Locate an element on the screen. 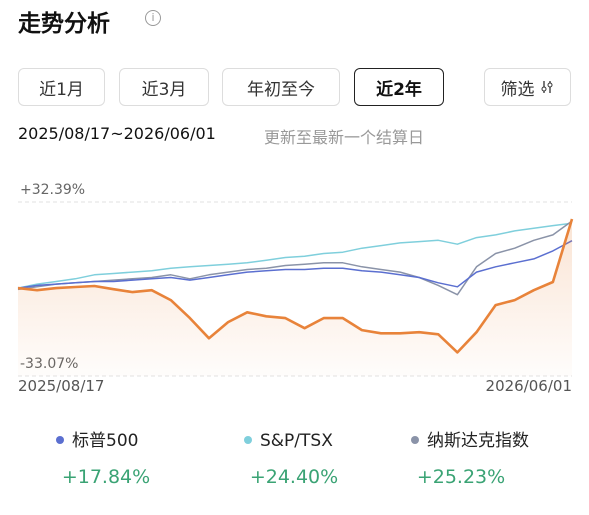 The height and width of the screenshot is (515, 589). filter-button: 筛选 is located at coordinates (527, 87).